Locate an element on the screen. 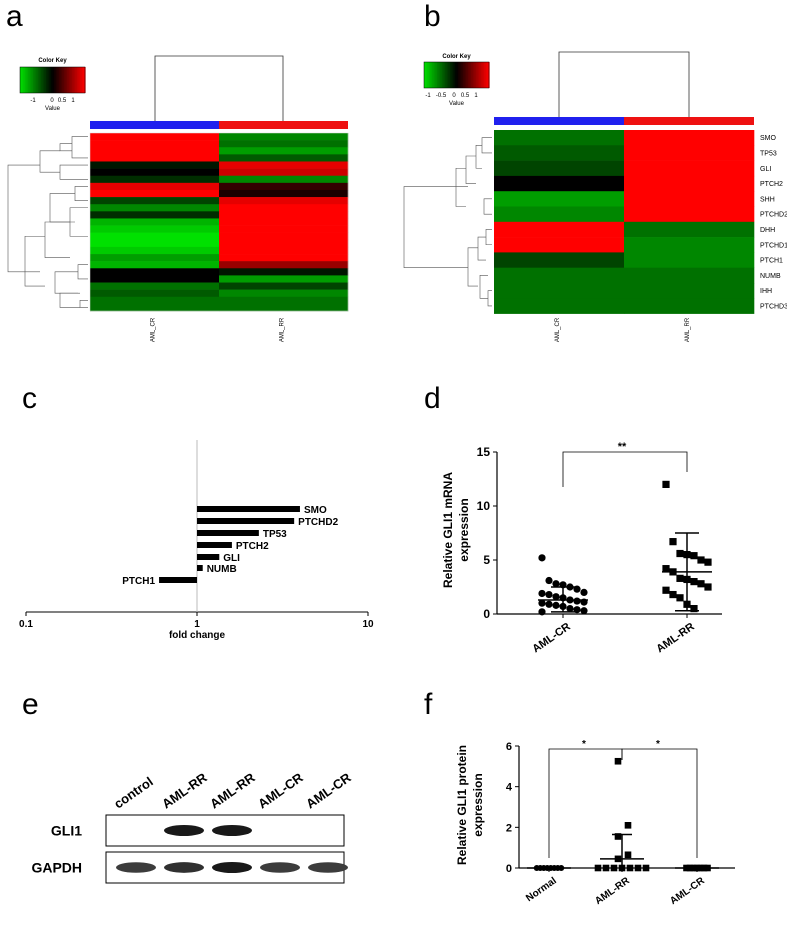 This screenshot has height=939, width=787. bar-label: GLI is located at coordinates (231, 558).